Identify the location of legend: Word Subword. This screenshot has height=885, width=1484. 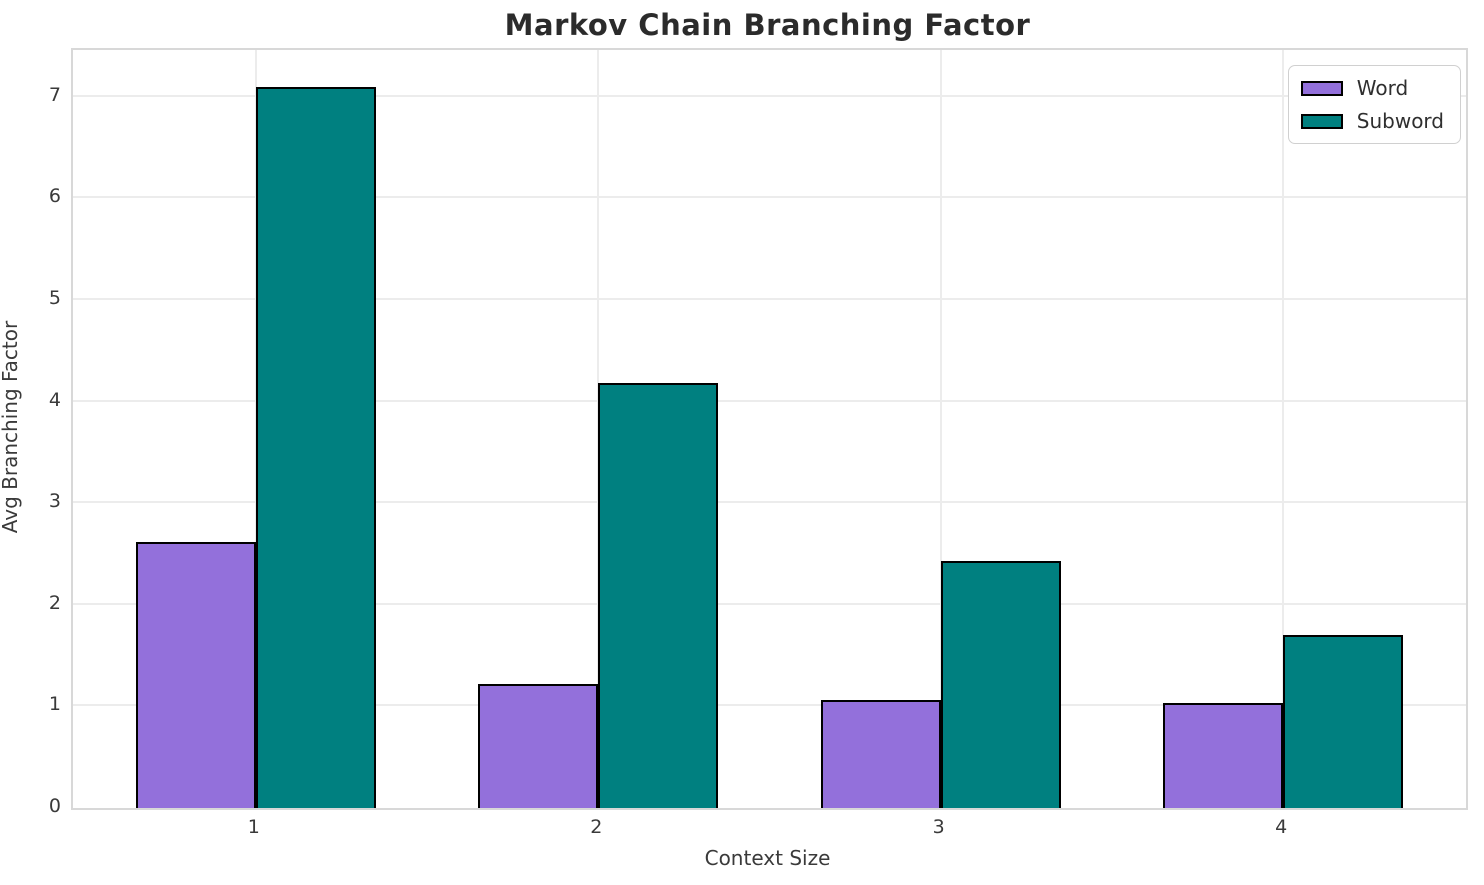
(1374, 104).